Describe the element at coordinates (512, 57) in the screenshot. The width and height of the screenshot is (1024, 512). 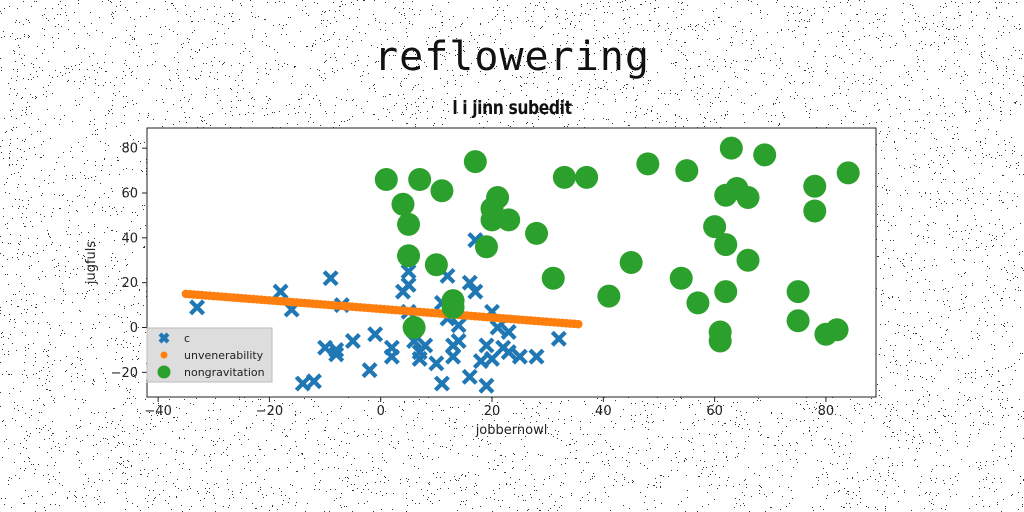
I see `figure-title: reflowering` at that location.